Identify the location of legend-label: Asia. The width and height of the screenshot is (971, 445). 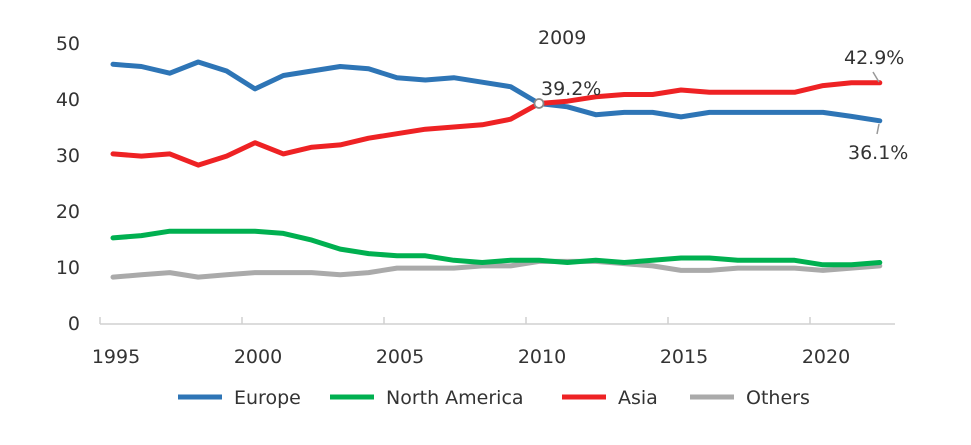
(638, 398).